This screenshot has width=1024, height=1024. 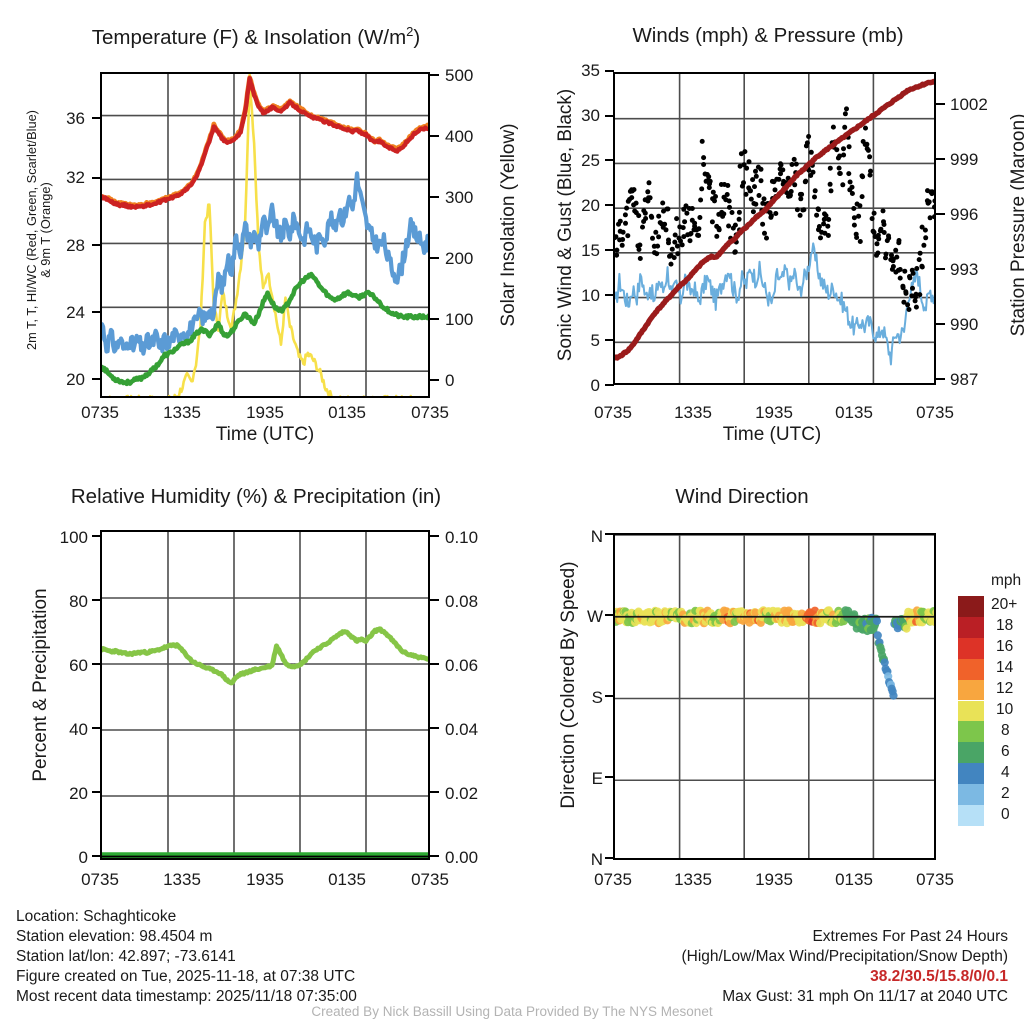 I want to click on y-axis-title-pressure: Station Pressure (Maroon), so click(x=1016, y=225).